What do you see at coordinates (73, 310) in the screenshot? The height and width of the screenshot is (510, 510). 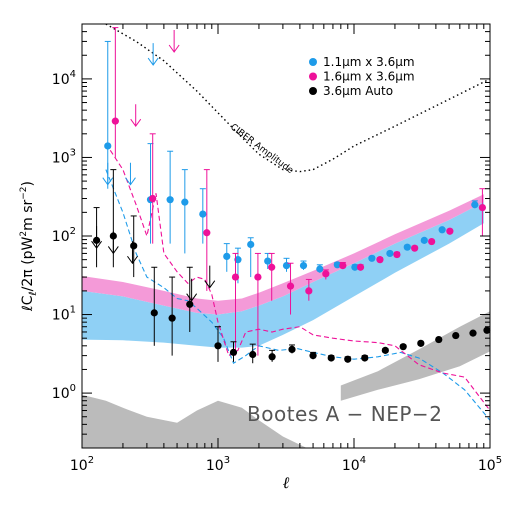 I see `y-tick-exp: 1` at bounding box center [73, 310].